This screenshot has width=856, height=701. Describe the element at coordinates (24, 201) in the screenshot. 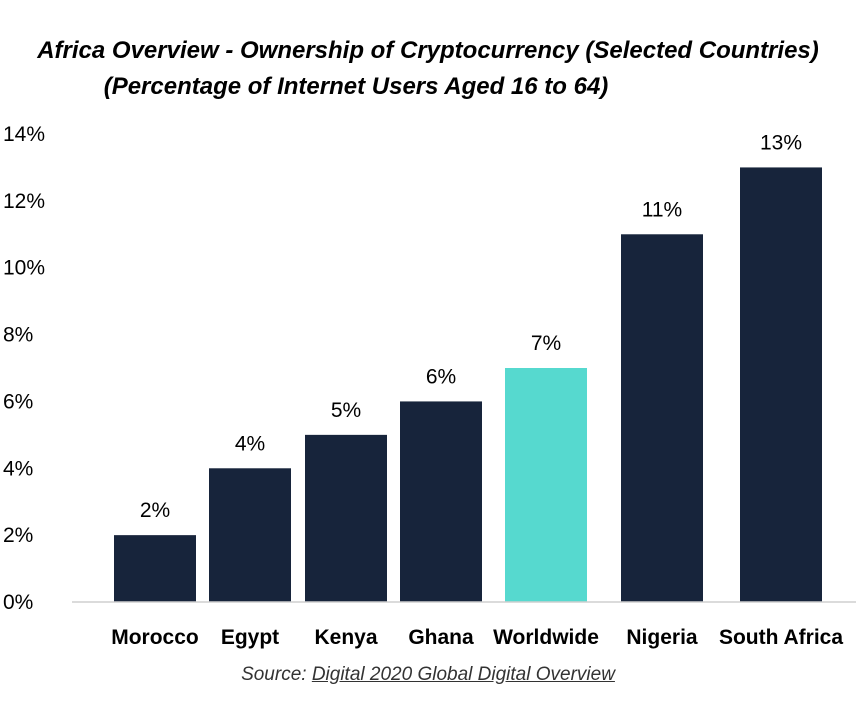

I see `y-tick-label: 12%` at that location.